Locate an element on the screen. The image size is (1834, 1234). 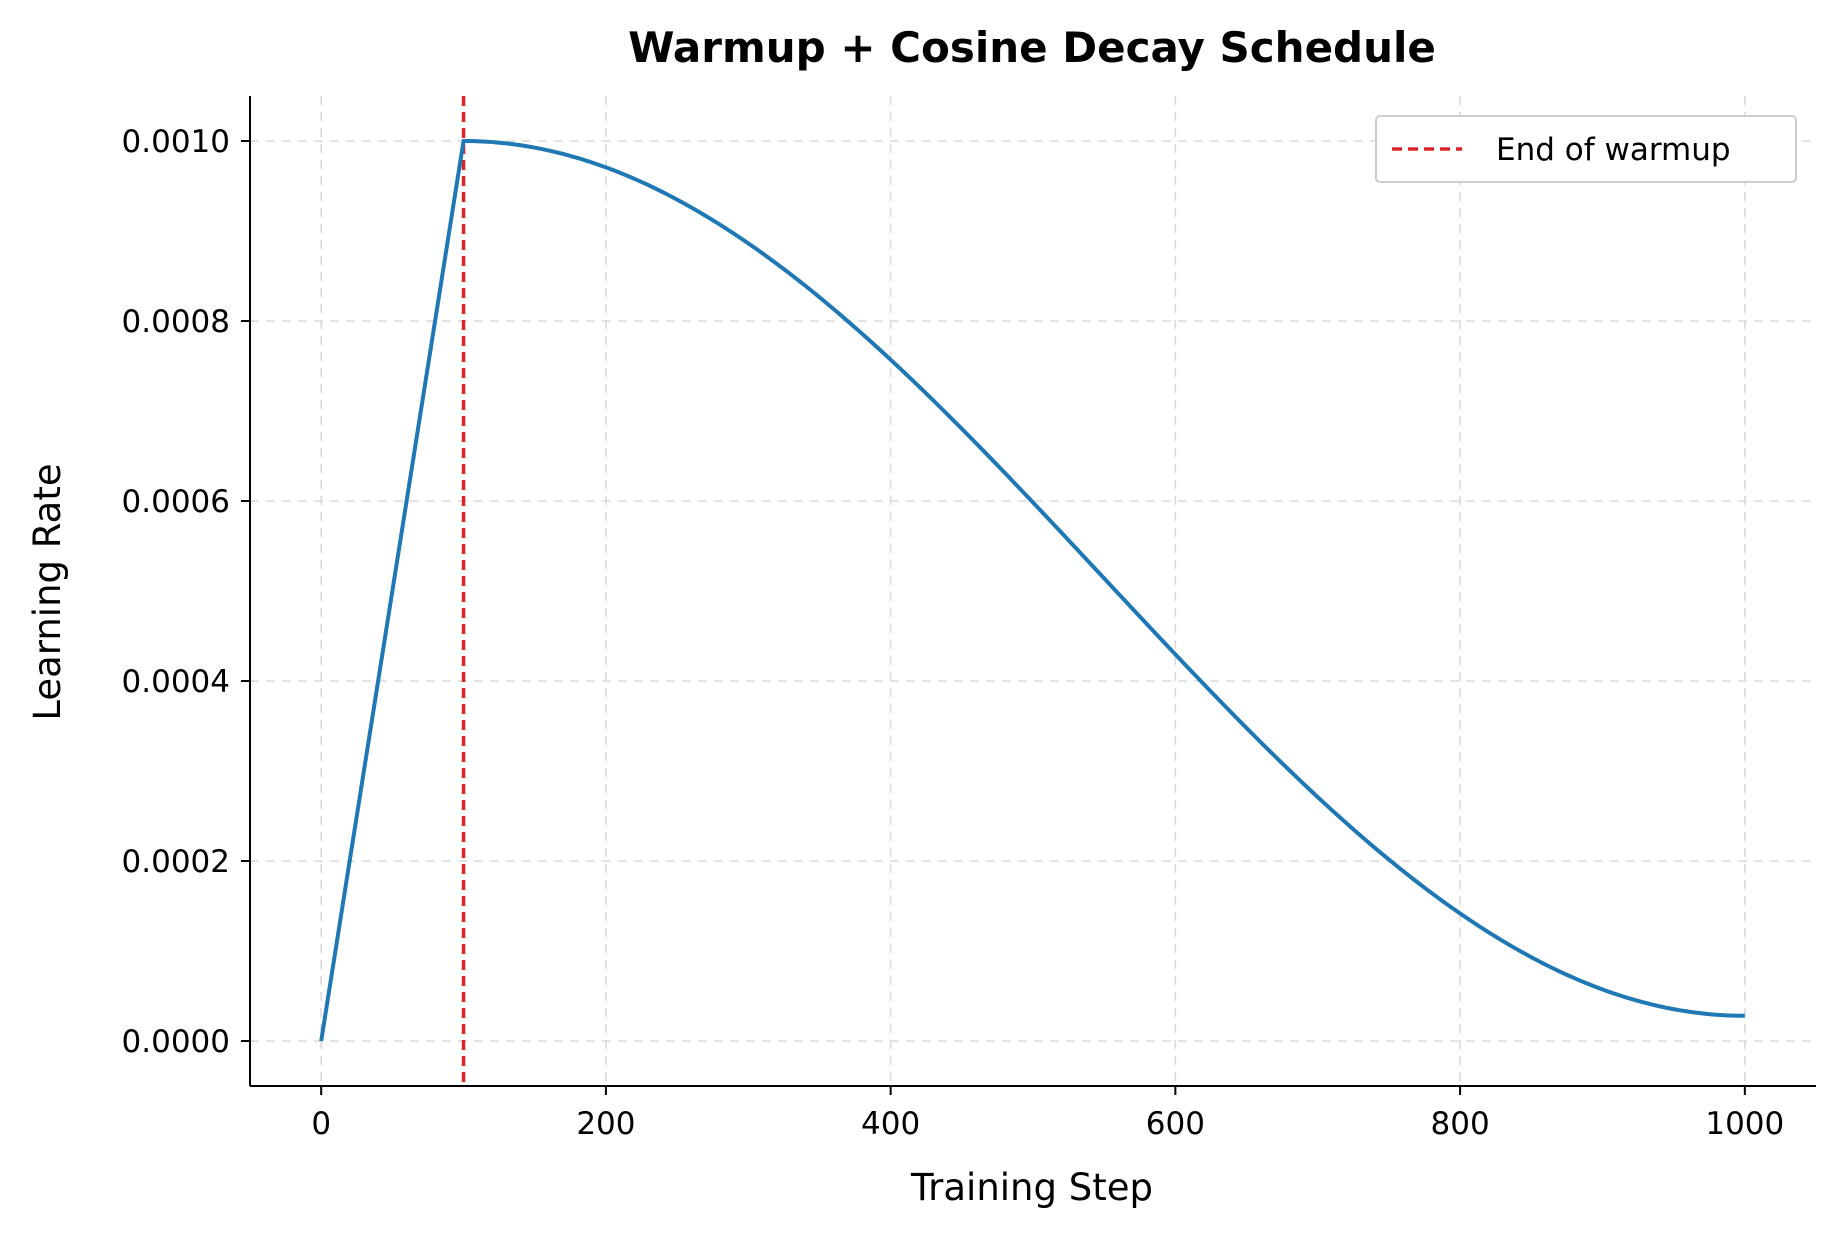
y-axis-title: Learning Rate is located at coordinates (47, 591).